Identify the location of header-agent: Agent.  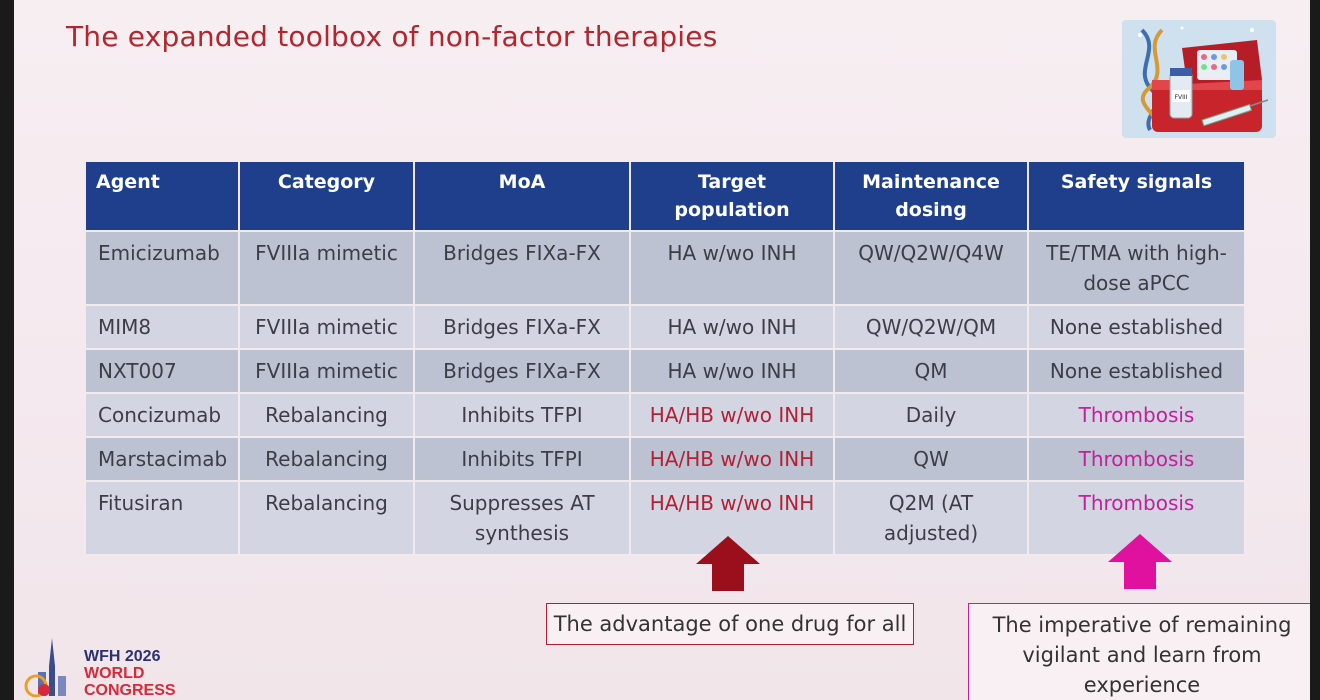
(162, 196).